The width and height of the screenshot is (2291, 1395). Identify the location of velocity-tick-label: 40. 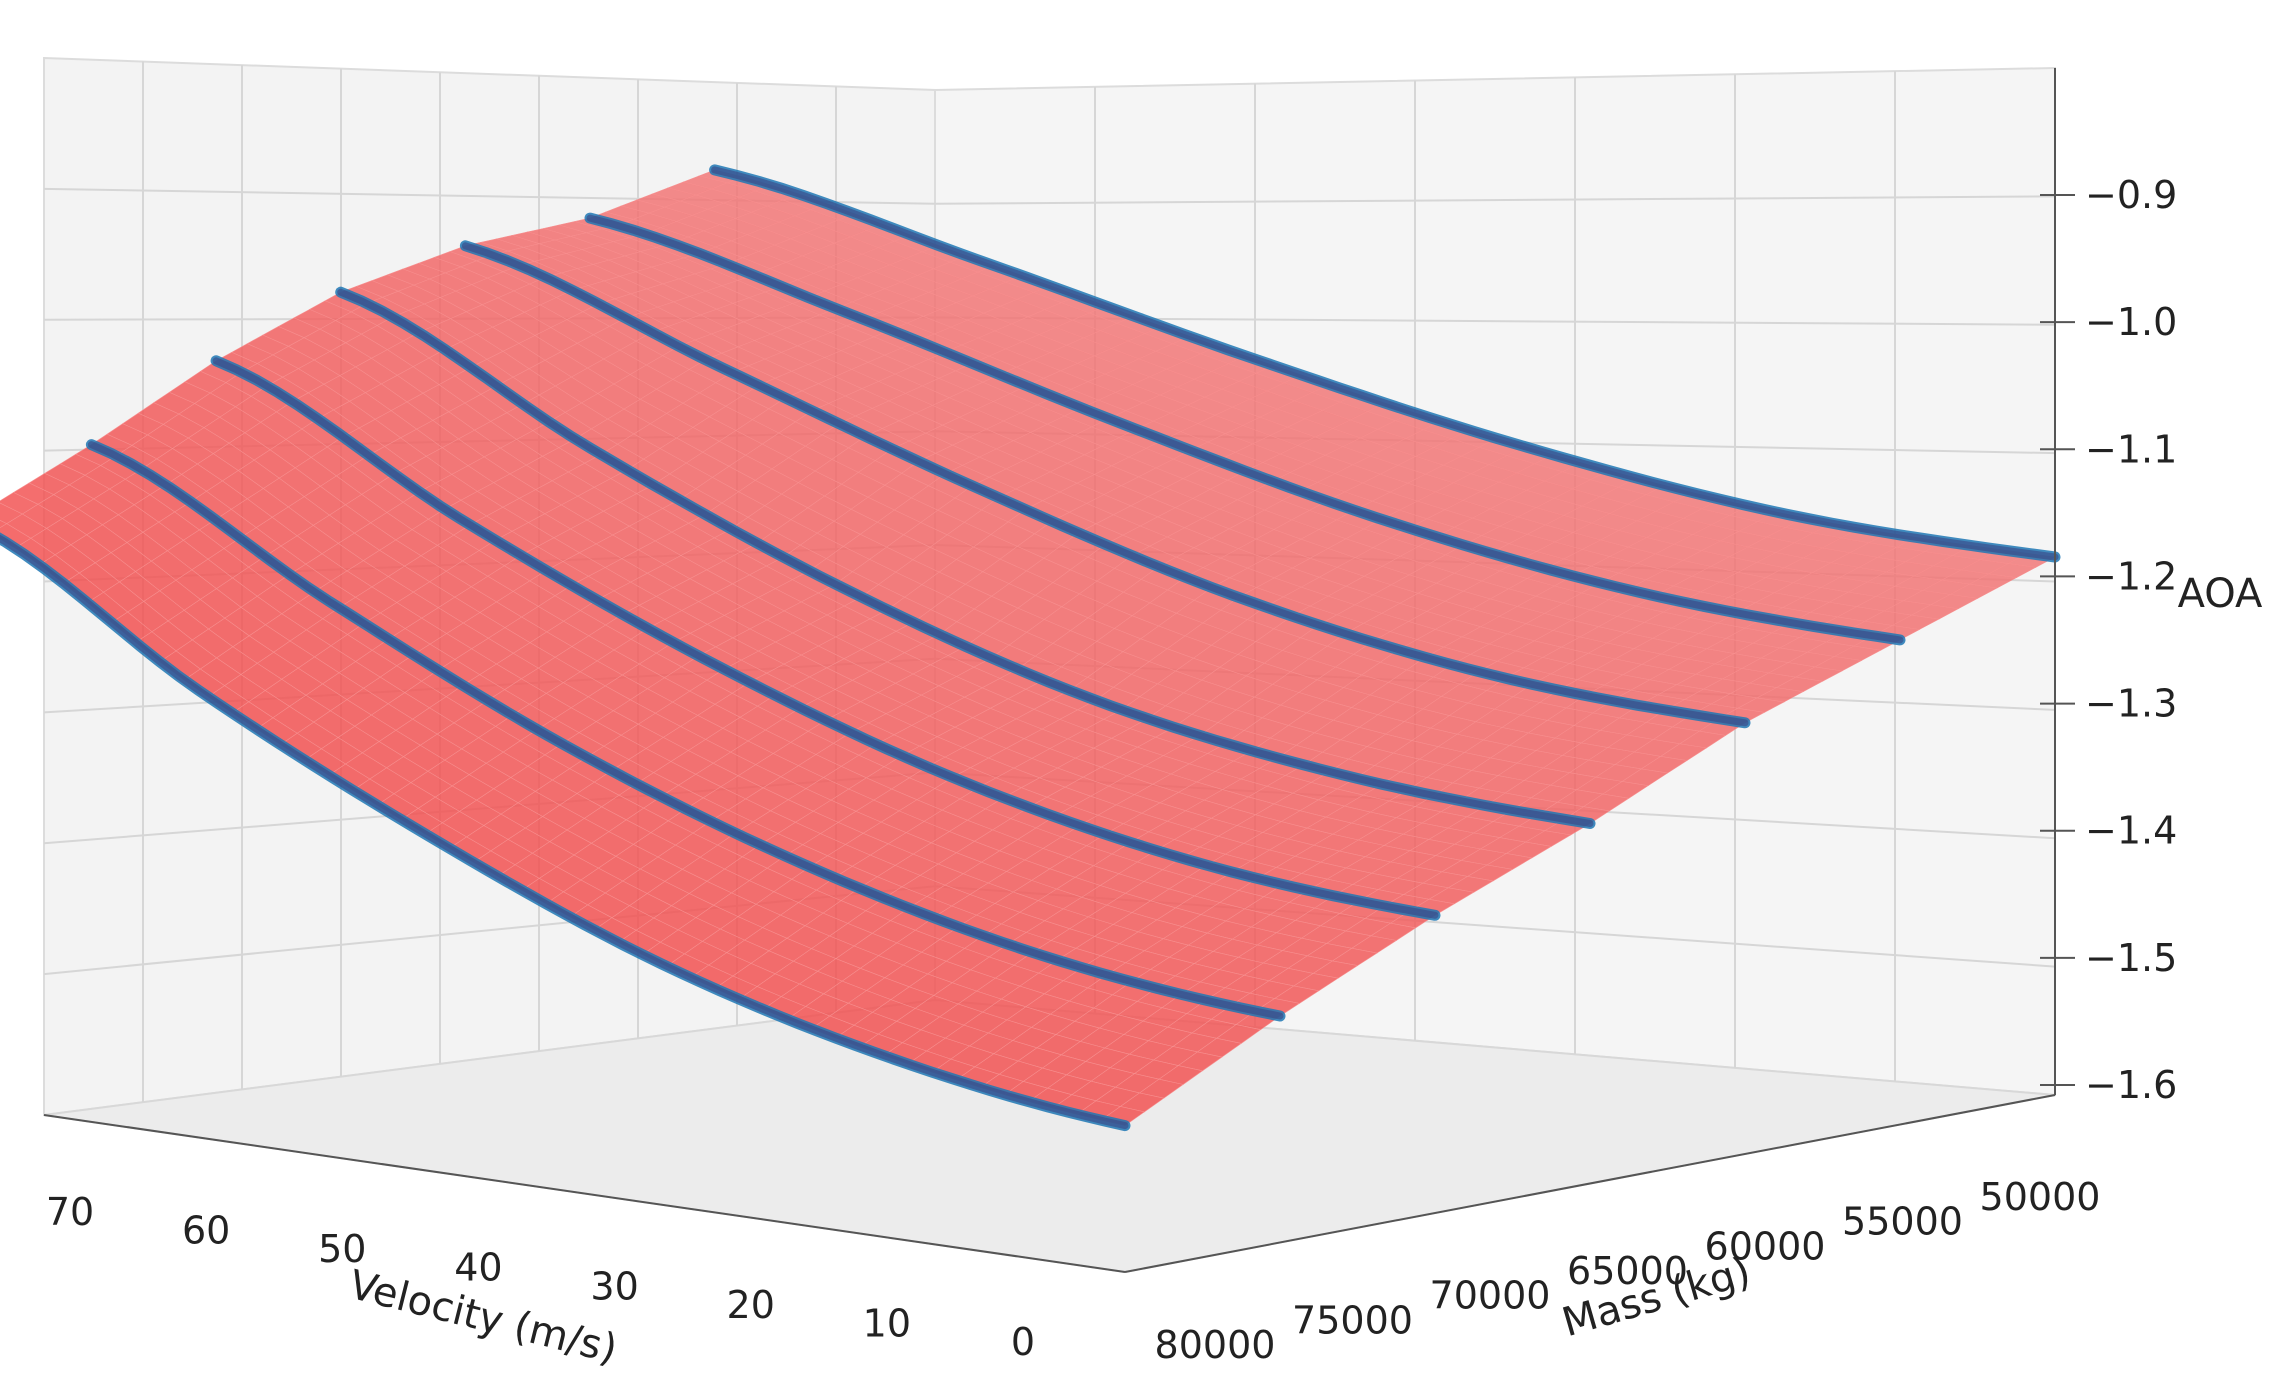
(478, 1268).